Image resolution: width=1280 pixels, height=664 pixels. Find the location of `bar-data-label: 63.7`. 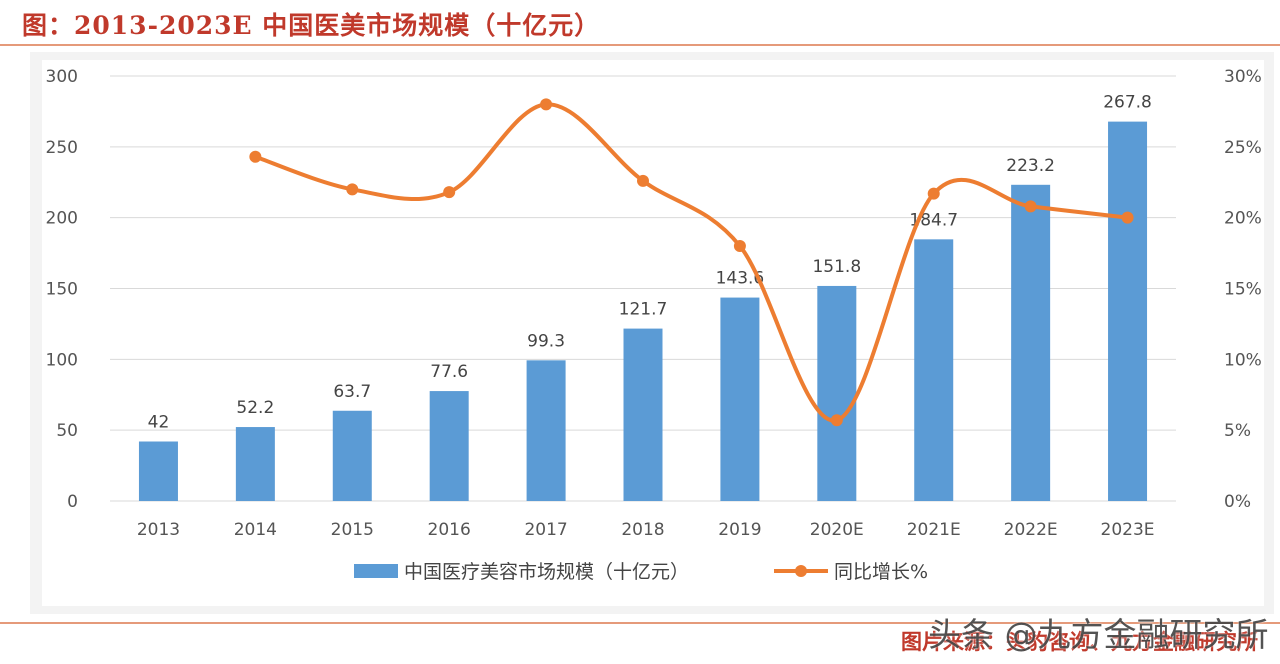

bar-data-label: 63.7 is located at coordinates (352, 392).